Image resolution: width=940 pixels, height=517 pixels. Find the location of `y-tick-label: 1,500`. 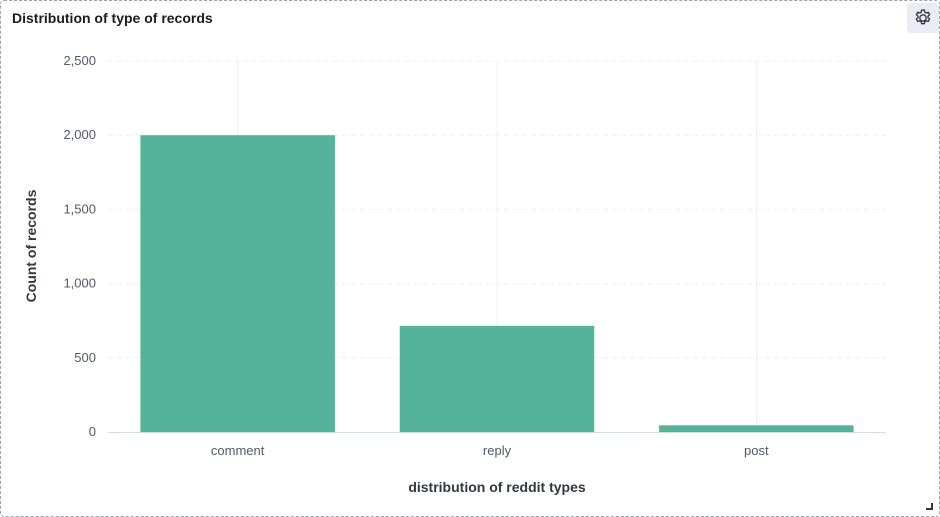

y-tick-label: 1,500 is located at coordinates (79, 208).